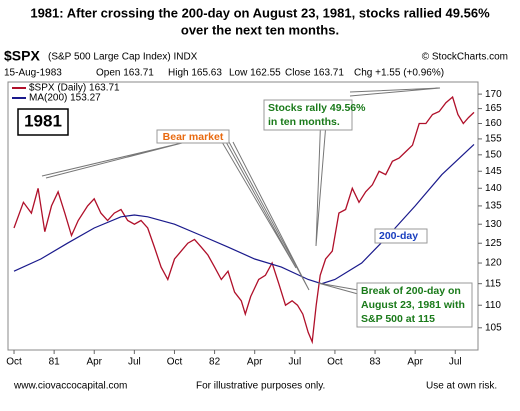 The image size is (520, 411). What do you see at coordinates (493, 171) in the screenshot?
I see `y-tick-label: 145` at bounding box center [493, 171].